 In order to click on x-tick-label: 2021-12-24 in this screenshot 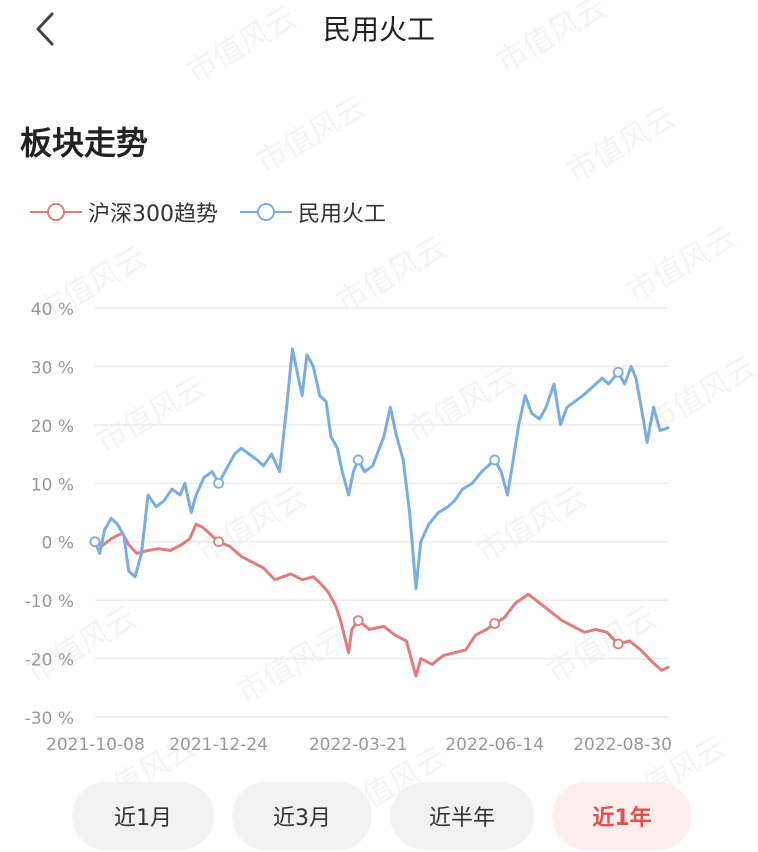, I will do `click(218, 745)`.